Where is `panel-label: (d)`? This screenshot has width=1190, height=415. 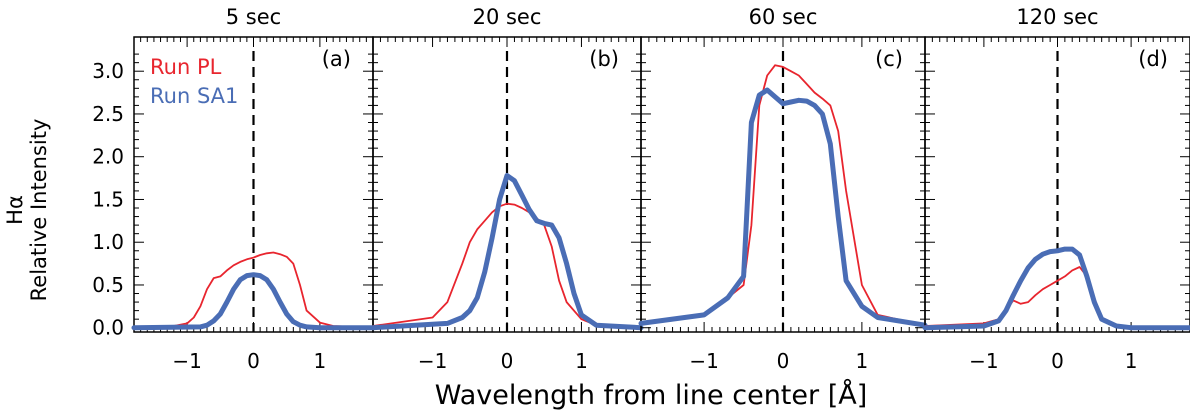 panel-label: (d) is located at coordinates (1153, 59).